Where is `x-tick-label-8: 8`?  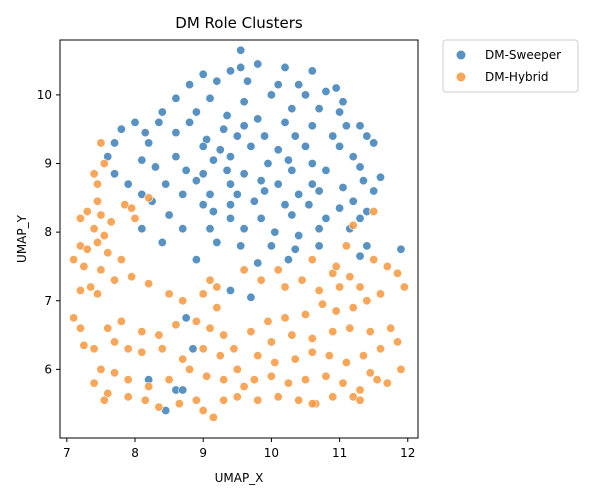 x-tick-label-8: 8 is located at coordinates (135, 453).